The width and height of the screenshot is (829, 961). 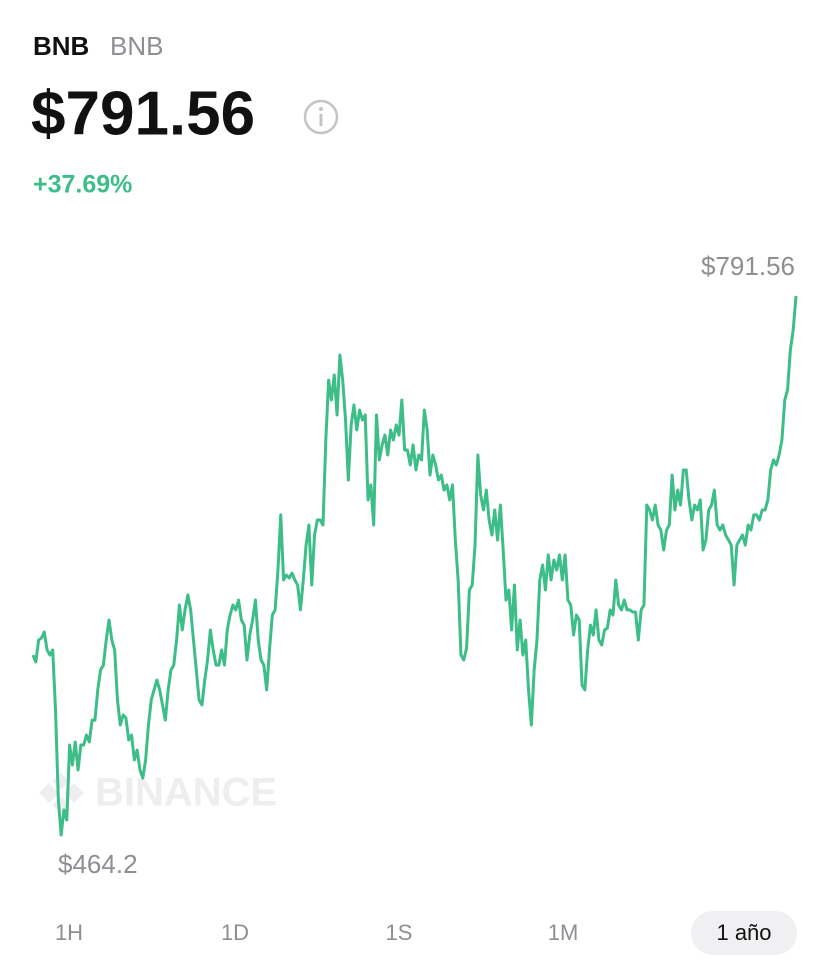 What do you see at coordinates (399, 932) in the screenshot?
I see `tab: 1S` at bounding box center [399, 932].